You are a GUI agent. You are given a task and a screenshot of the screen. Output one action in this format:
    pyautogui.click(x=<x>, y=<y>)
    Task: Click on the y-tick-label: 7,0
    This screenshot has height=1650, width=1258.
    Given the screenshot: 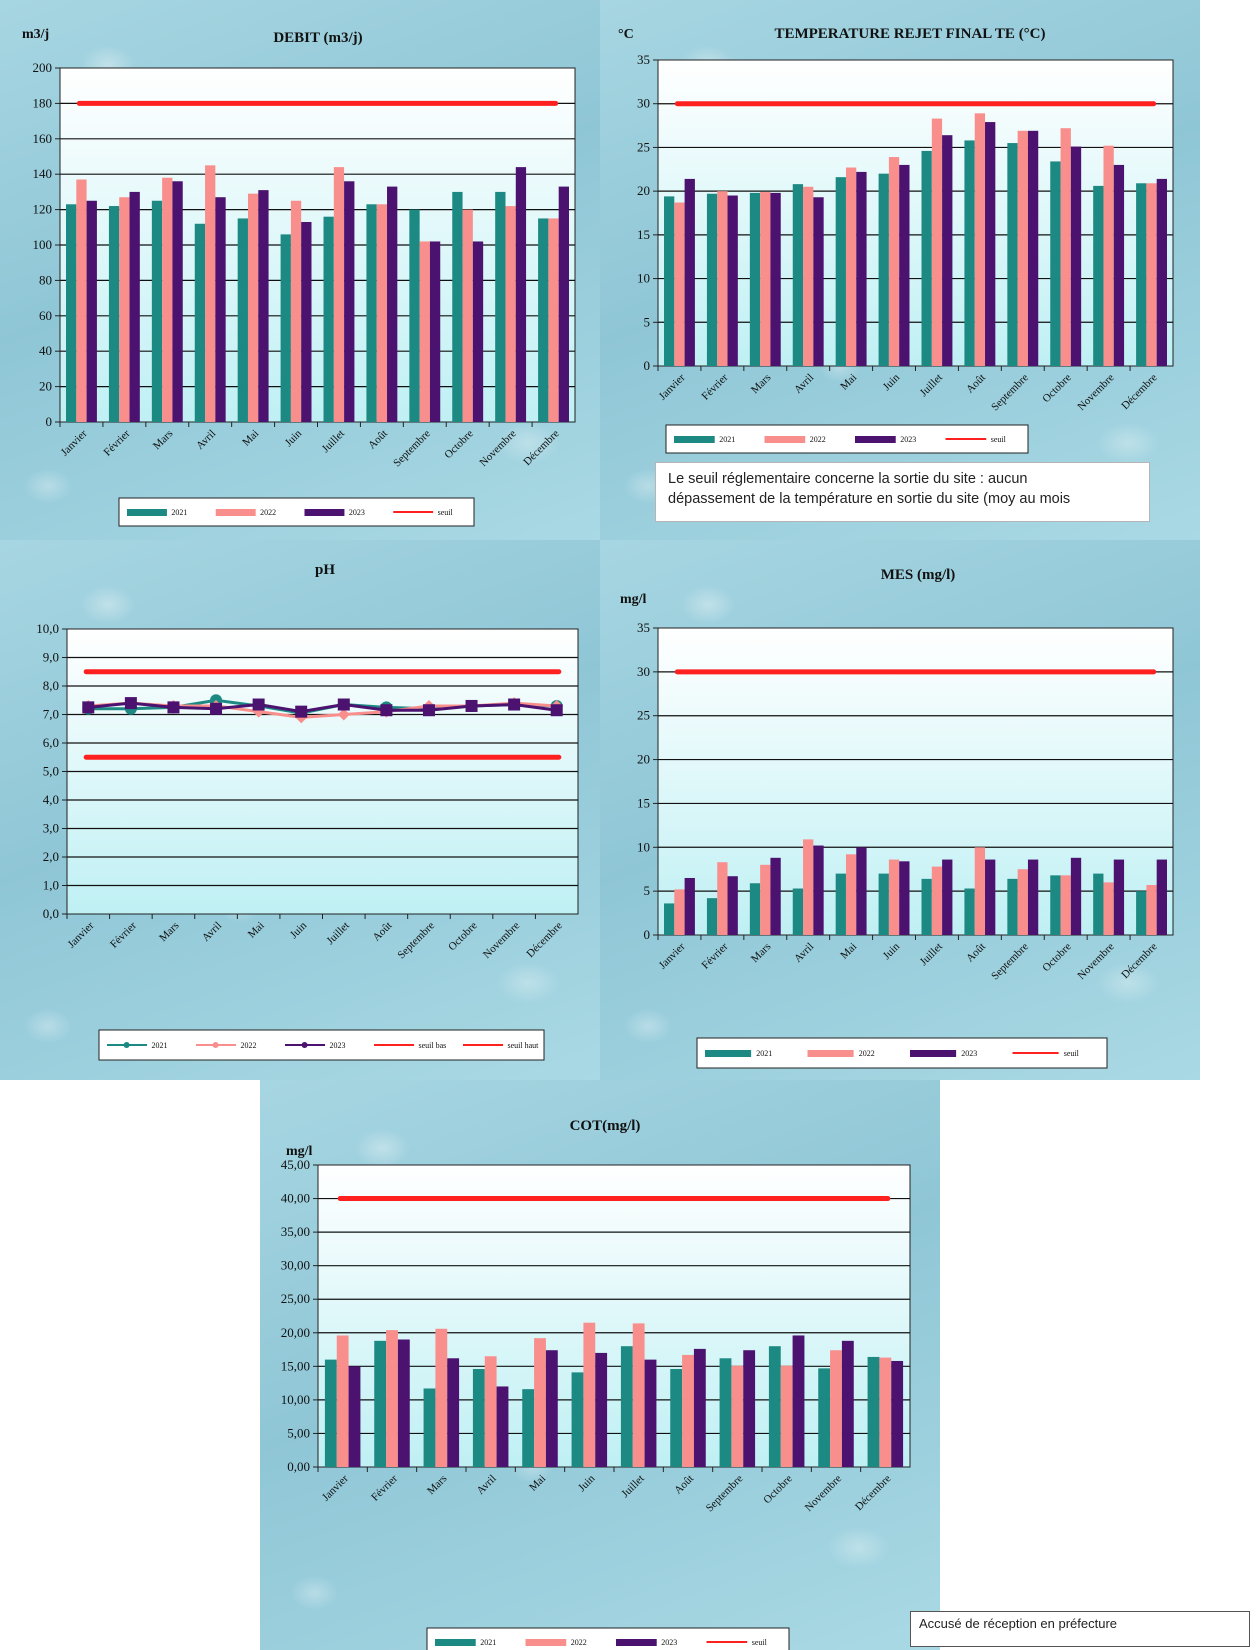 What is the action you would take?
    pyautogui.click(x=51, y=714)
    